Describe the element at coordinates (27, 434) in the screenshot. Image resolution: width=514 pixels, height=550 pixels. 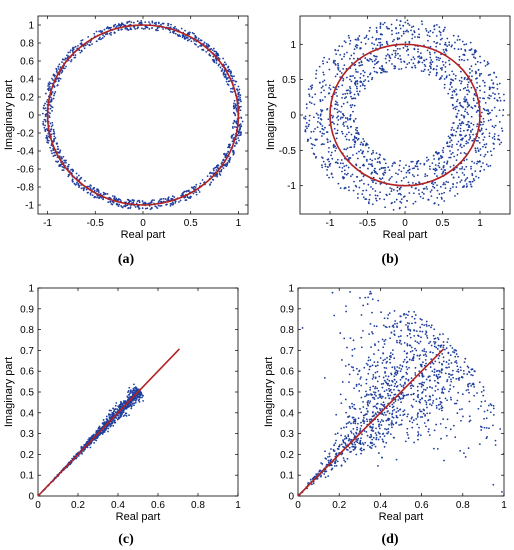
I see `y-tick-label: 0.3` at that location.